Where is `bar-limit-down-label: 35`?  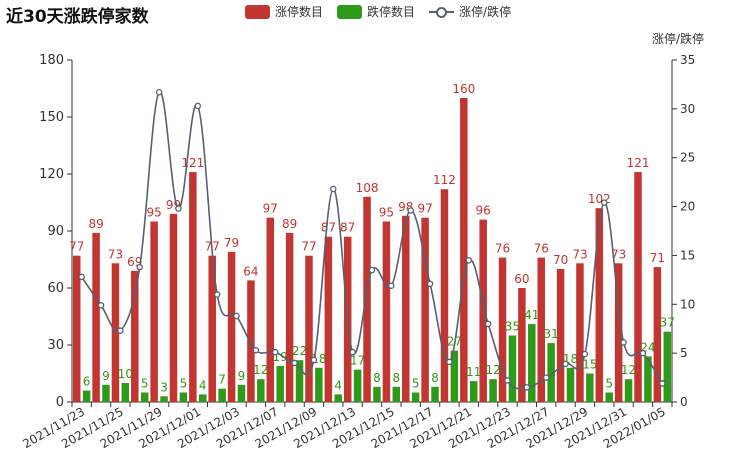 bar-limit-down-label: 35 is located at coordinates (512, 327).